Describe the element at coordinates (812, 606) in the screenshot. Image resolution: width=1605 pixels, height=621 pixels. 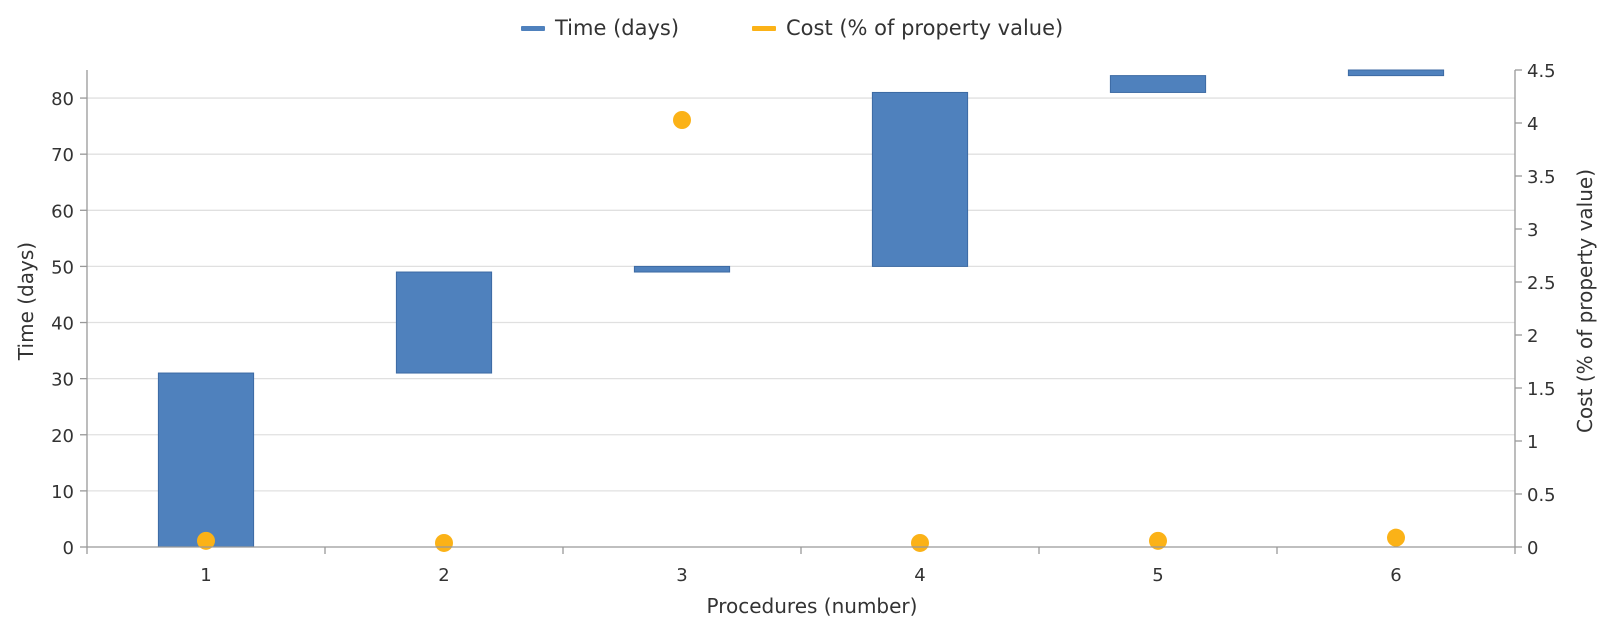
I see `x-axis-title: Procedures (number)` at that location.